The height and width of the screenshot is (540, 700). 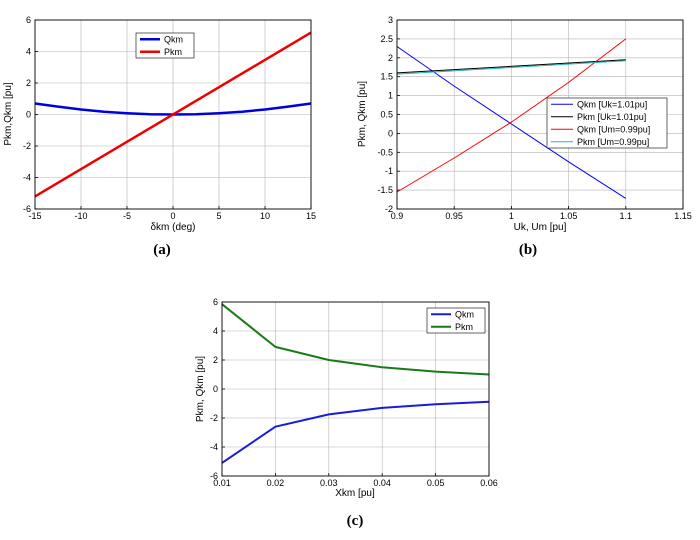 What do you see at coordinates (390, 20) in the screenshot?
I see `y-tick-label: 3` at bounding box center [390, 20].